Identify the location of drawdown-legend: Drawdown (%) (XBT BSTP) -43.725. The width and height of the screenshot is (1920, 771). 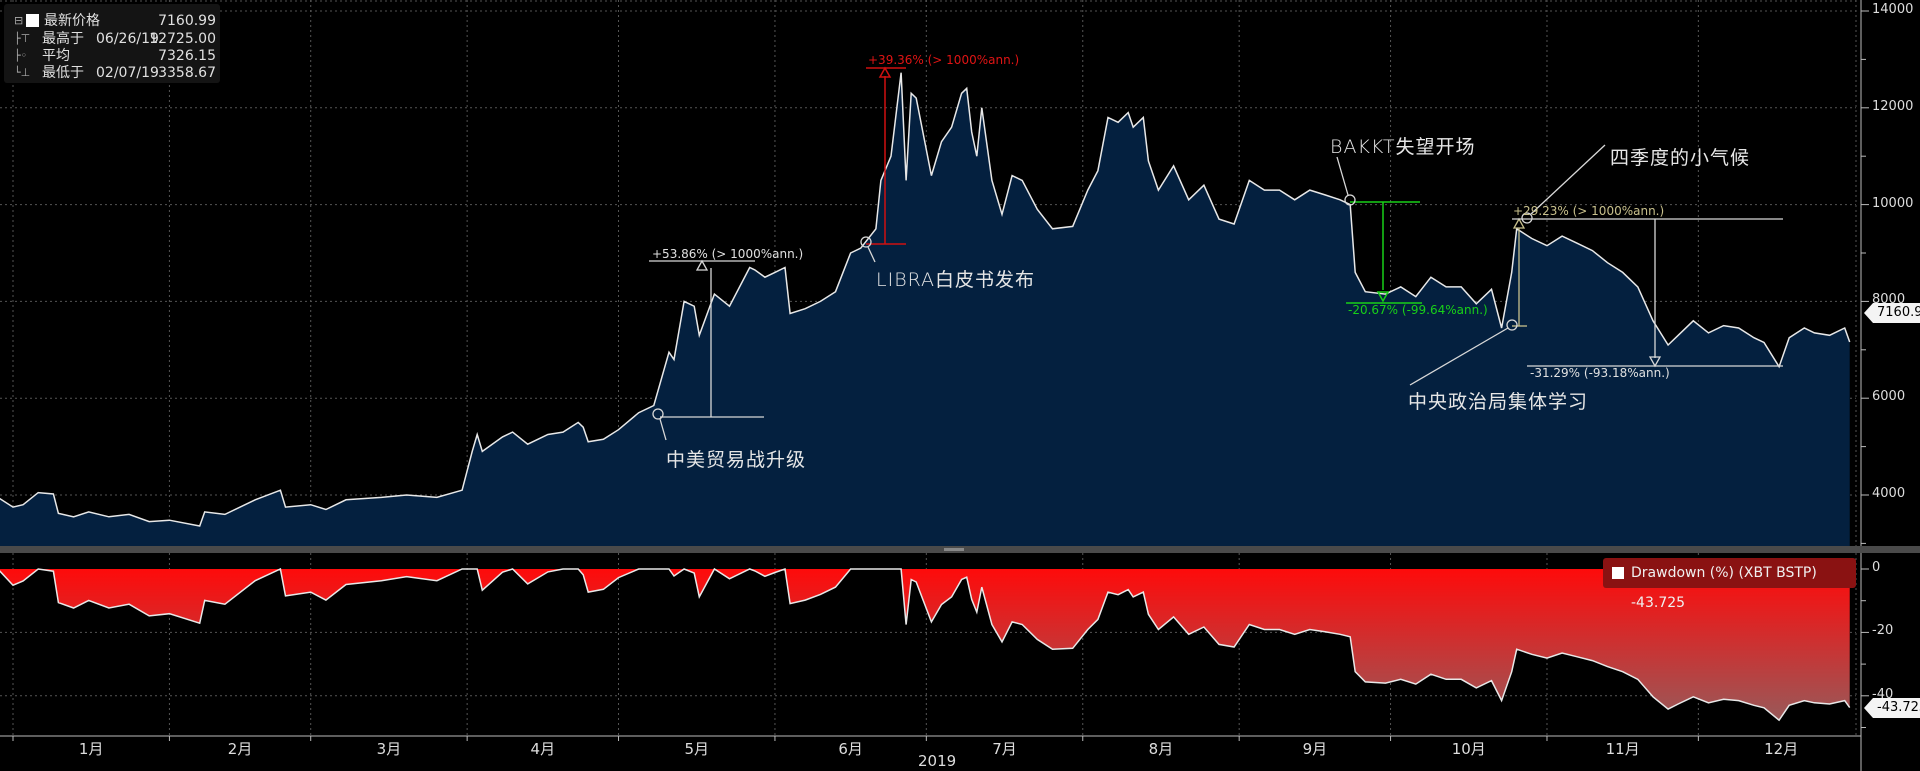
(1729, 584).